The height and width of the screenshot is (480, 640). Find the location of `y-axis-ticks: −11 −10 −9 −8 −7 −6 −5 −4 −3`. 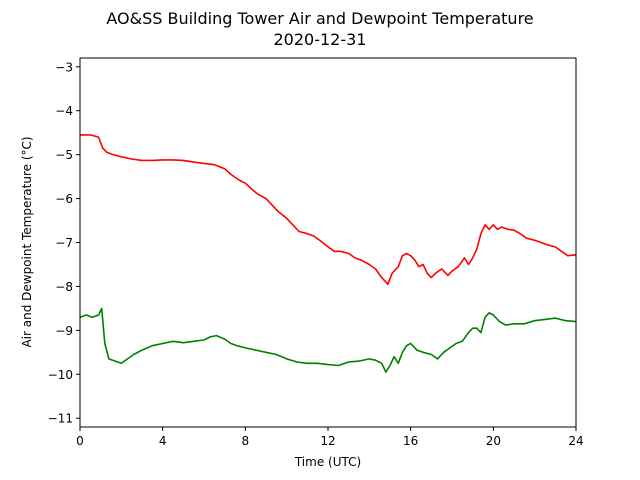

y-axis-ticks: −11 −10 −9 −8 −7 −6 −5 −4 −3 is located at coordinates (64, 243).